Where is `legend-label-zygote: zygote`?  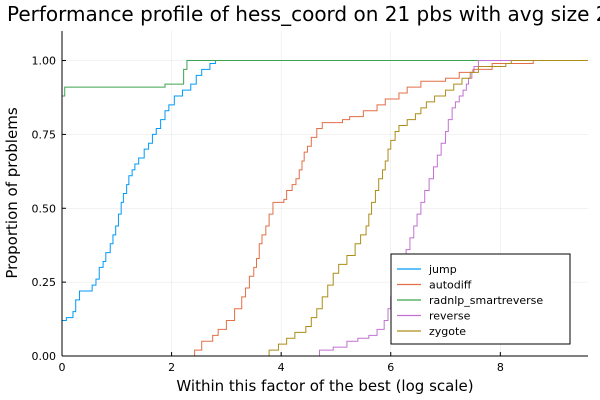 legend-label-zygote: zygote is located at coordinates (447, 331).